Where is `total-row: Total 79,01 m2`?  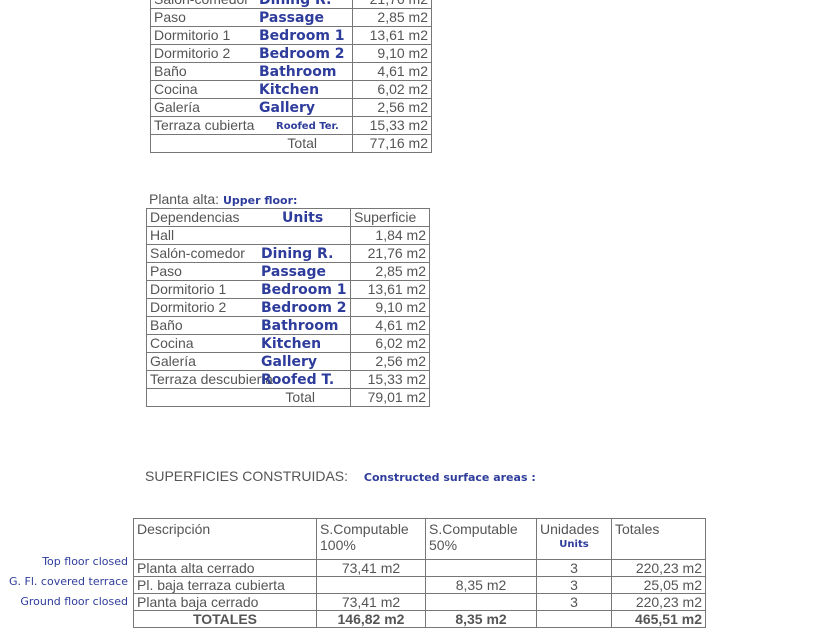 total-row: Total 79,01 m2 is located at coordinates (288, 397).